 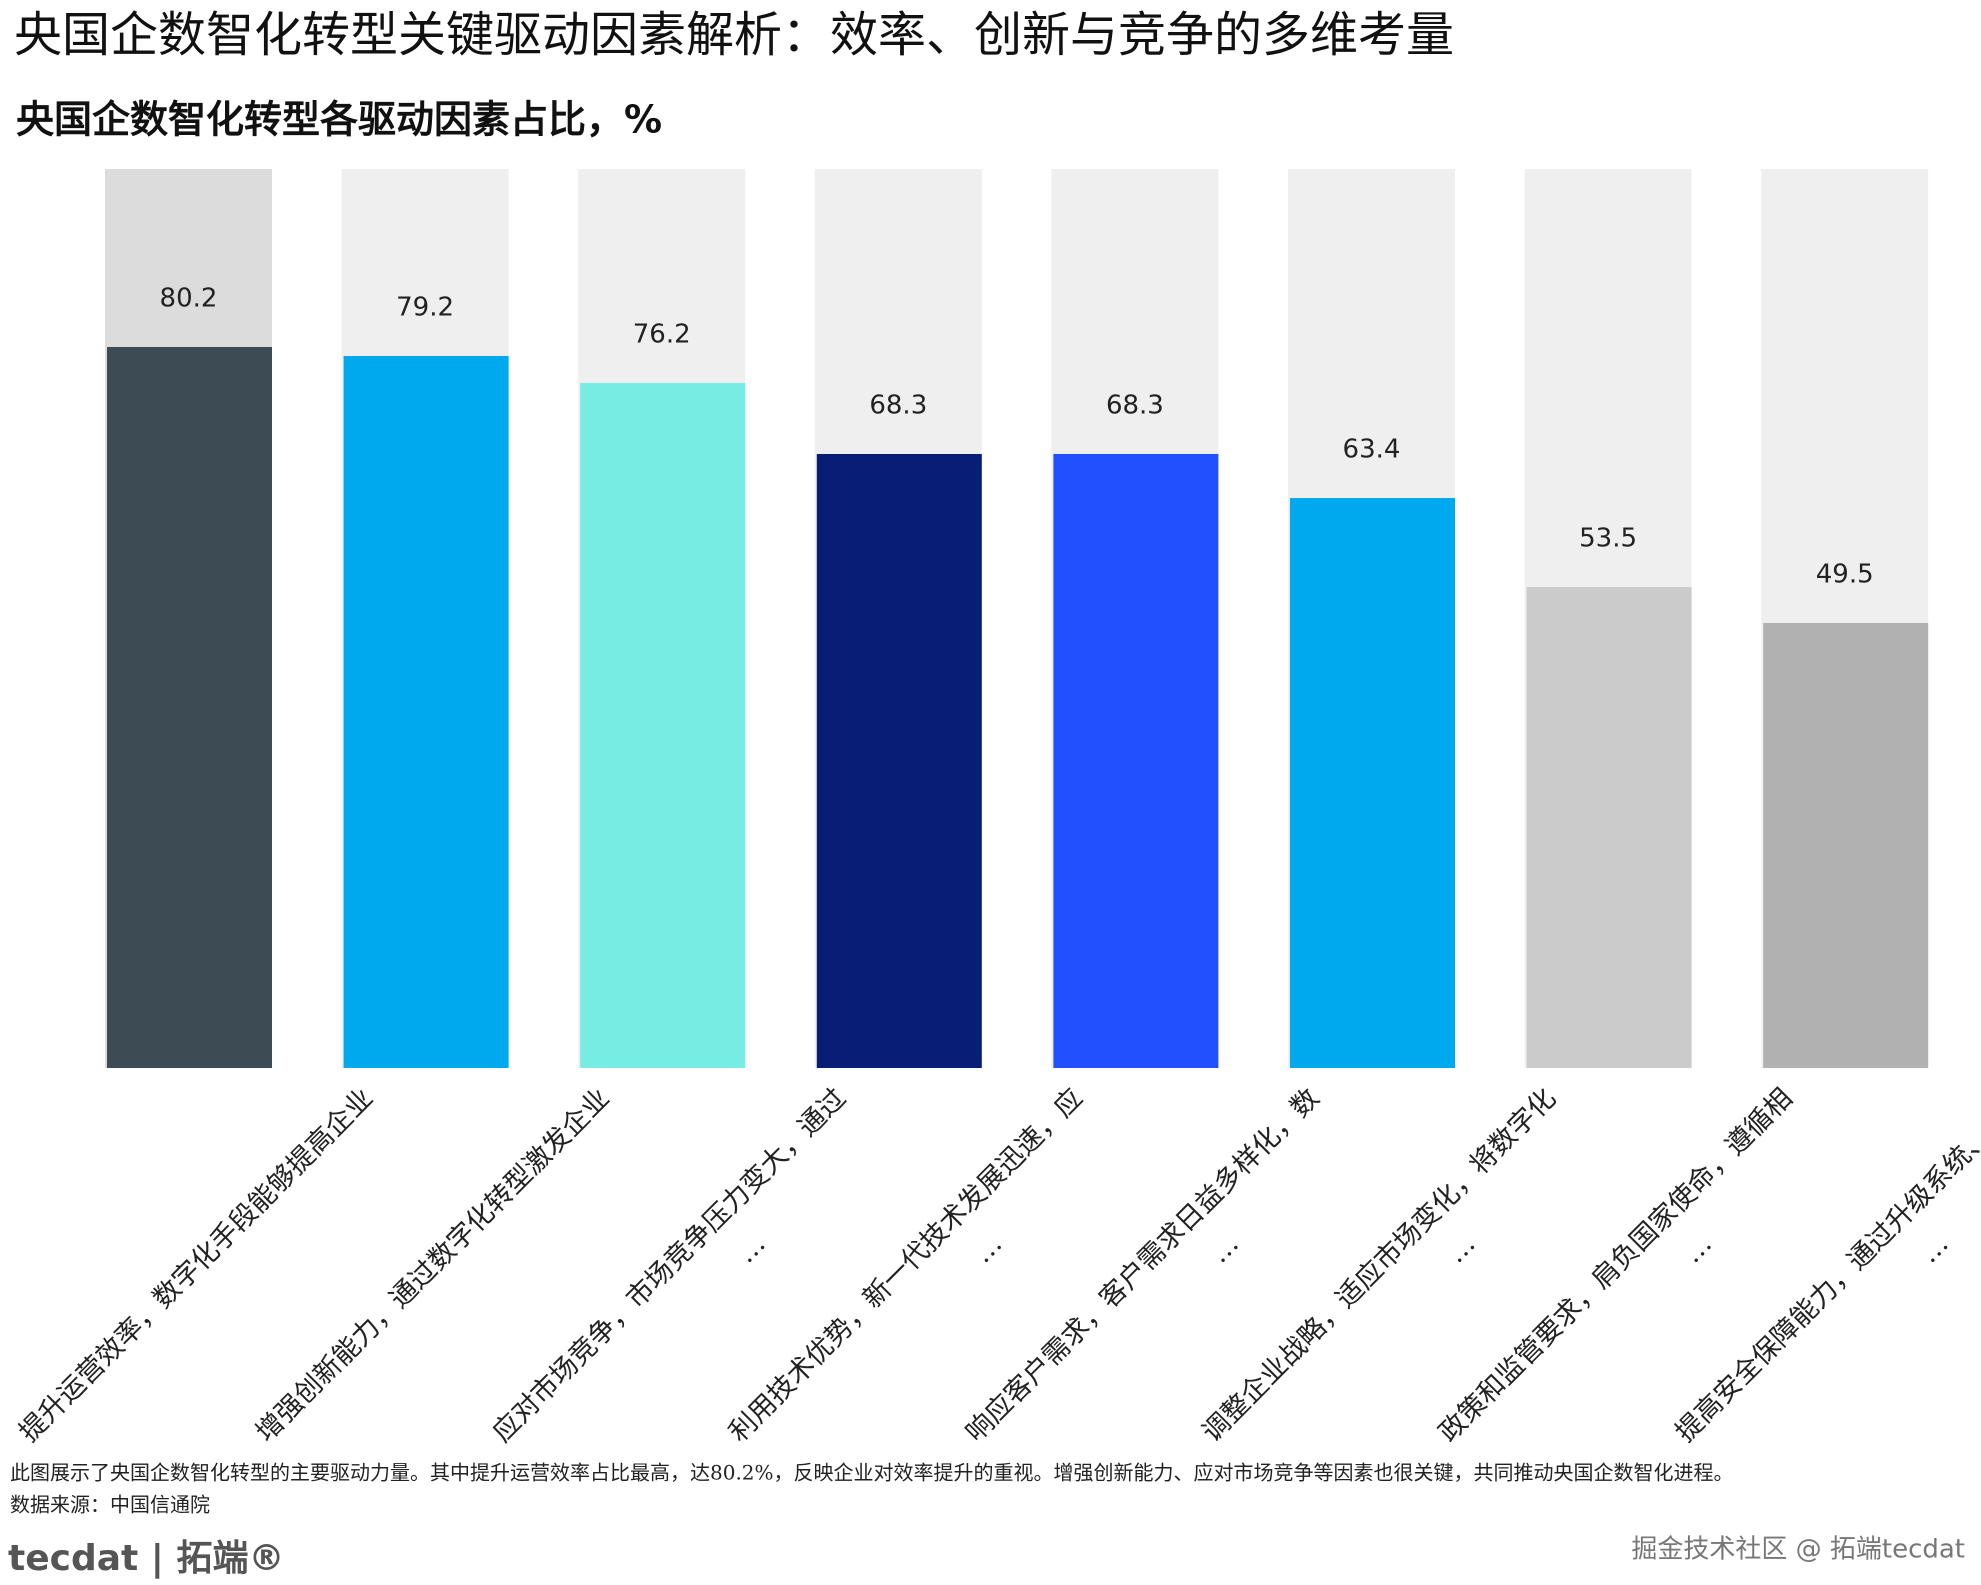 I want to click on logo: tecdat | 拓端®, so click(x=146, y=1558).